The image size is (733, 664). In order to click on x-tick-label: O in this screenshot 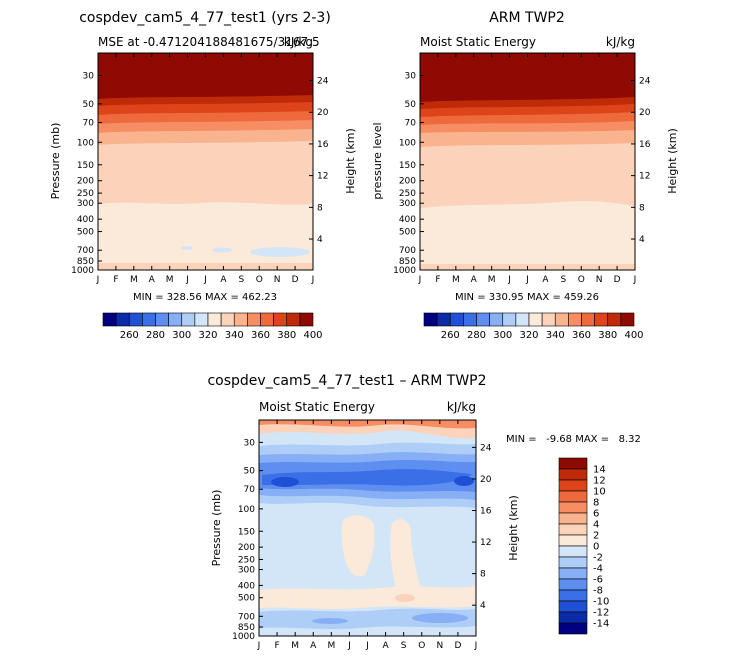, I will do `click(421, 646)`.